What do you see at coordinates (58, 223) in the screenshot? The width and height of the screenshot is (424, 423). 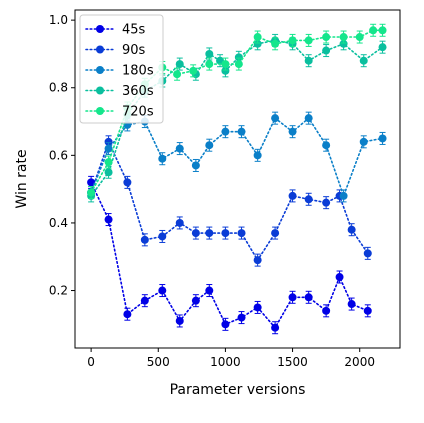 I see `y-tick-label: 0.4` at bounding box center [58, 223].